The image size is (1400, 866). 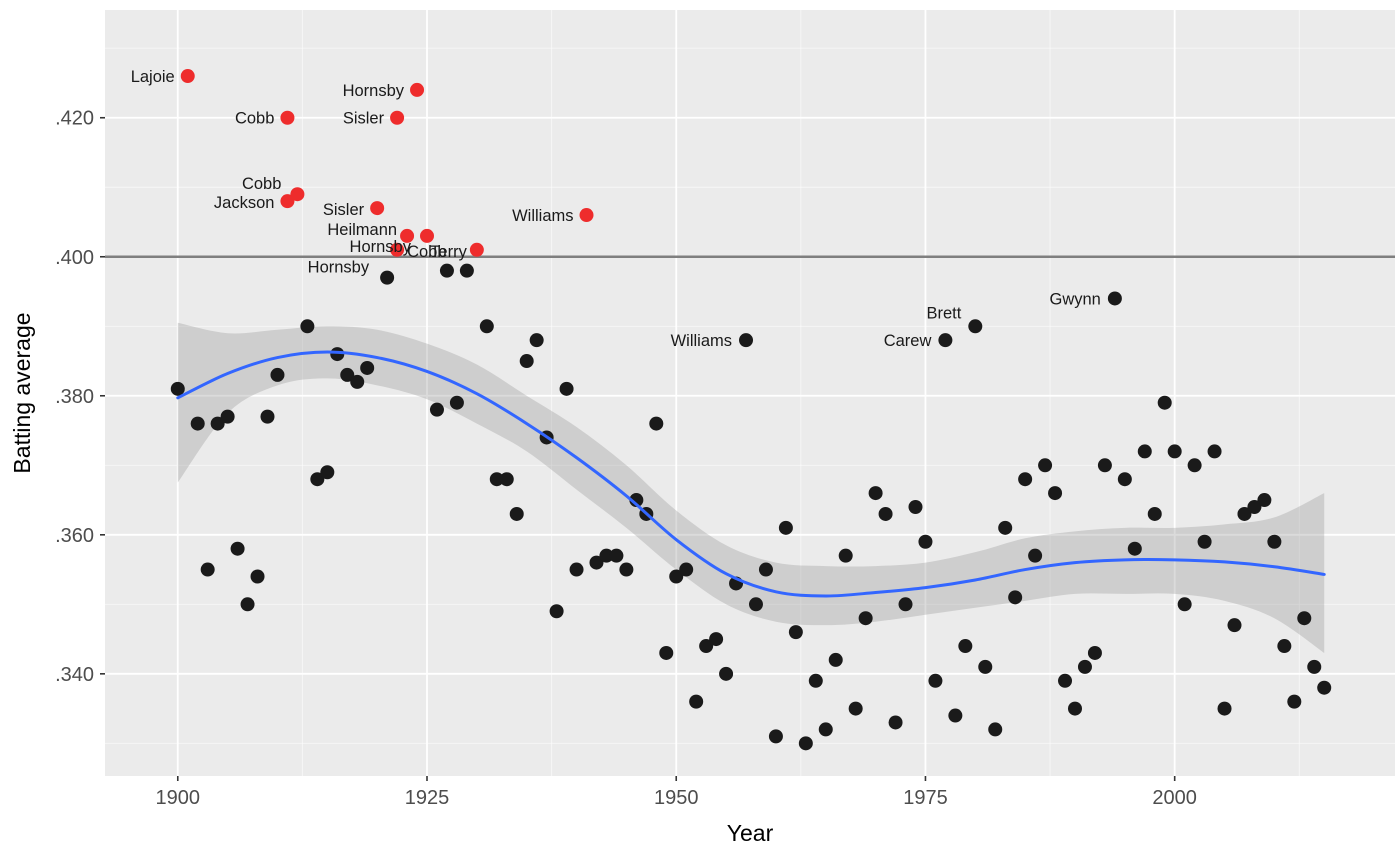 What do you see at coordinates (153, 77) in the screenshot?
I see `player-label: Lajoie` at bounding box center [153, 77].